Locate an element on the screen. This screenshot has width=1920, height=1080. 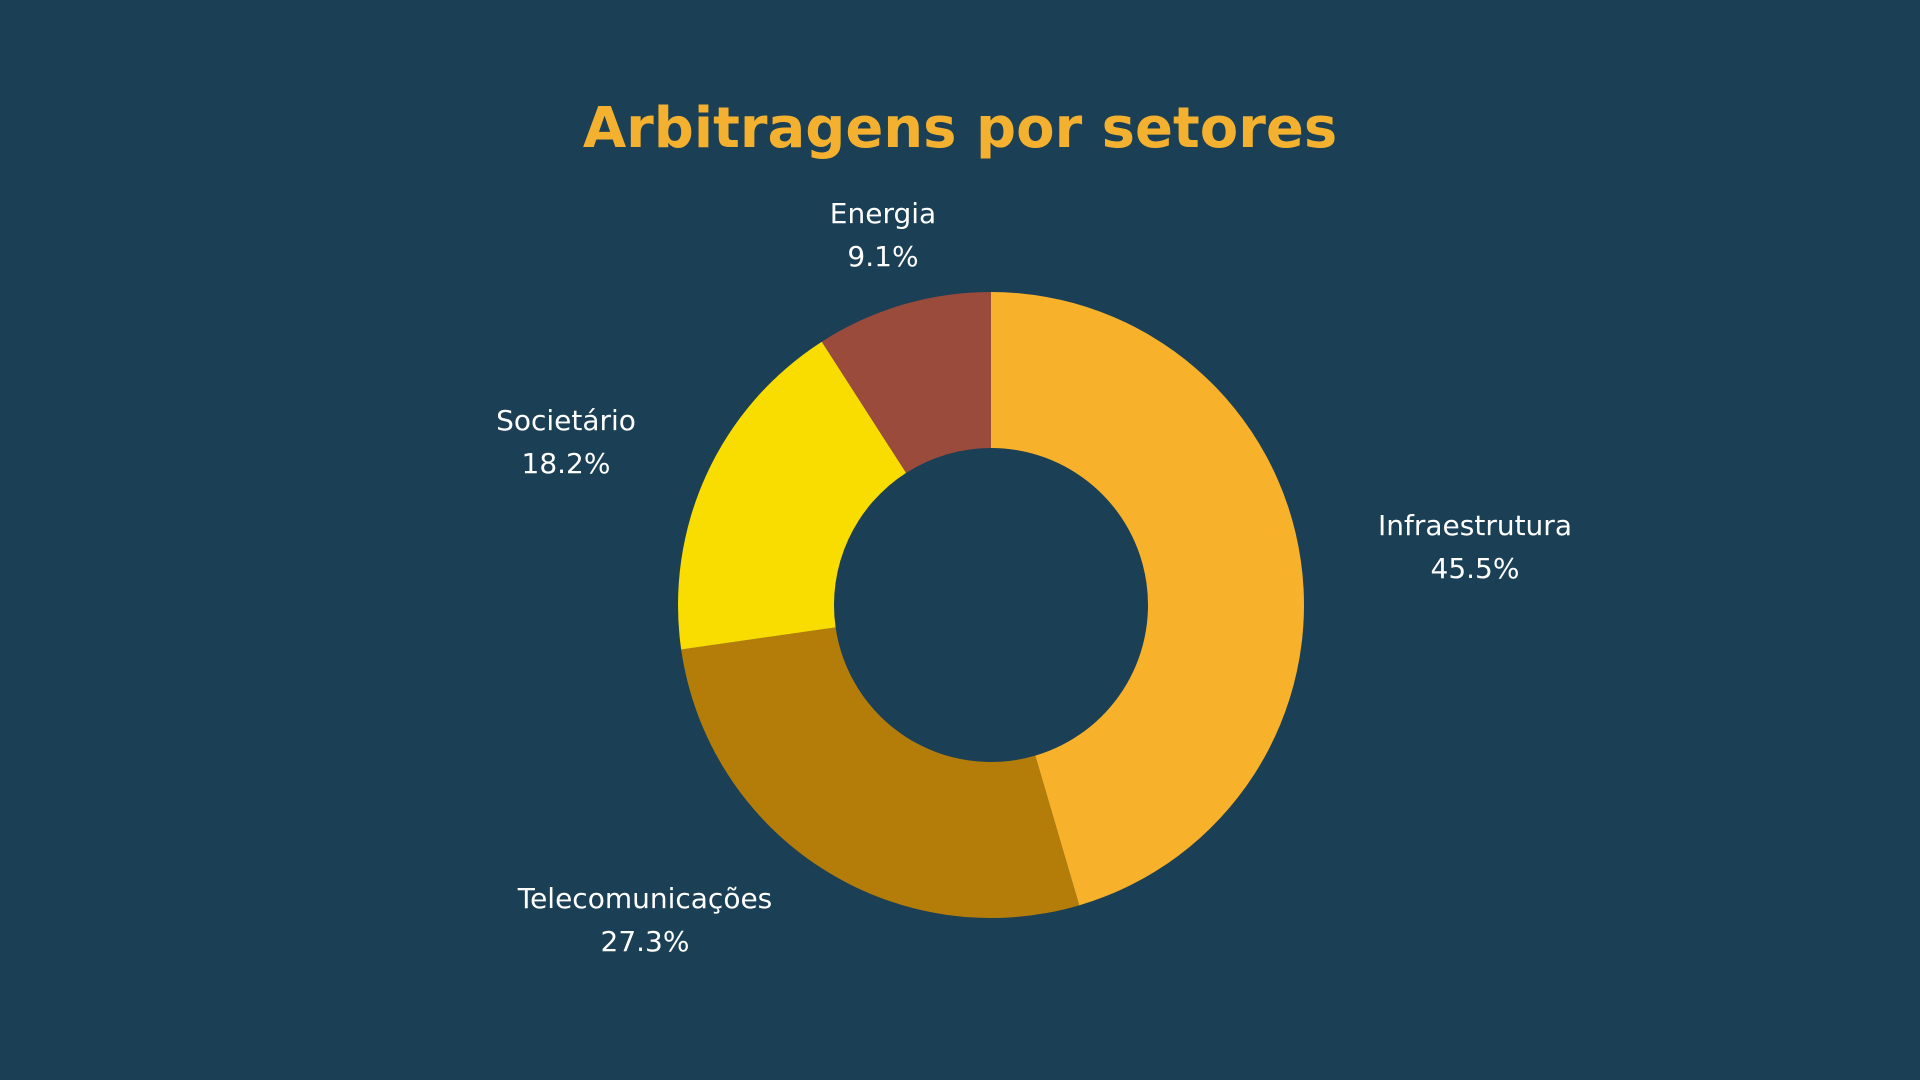
slice-label: Infraestrutura is located at coordinates (1475, 525).